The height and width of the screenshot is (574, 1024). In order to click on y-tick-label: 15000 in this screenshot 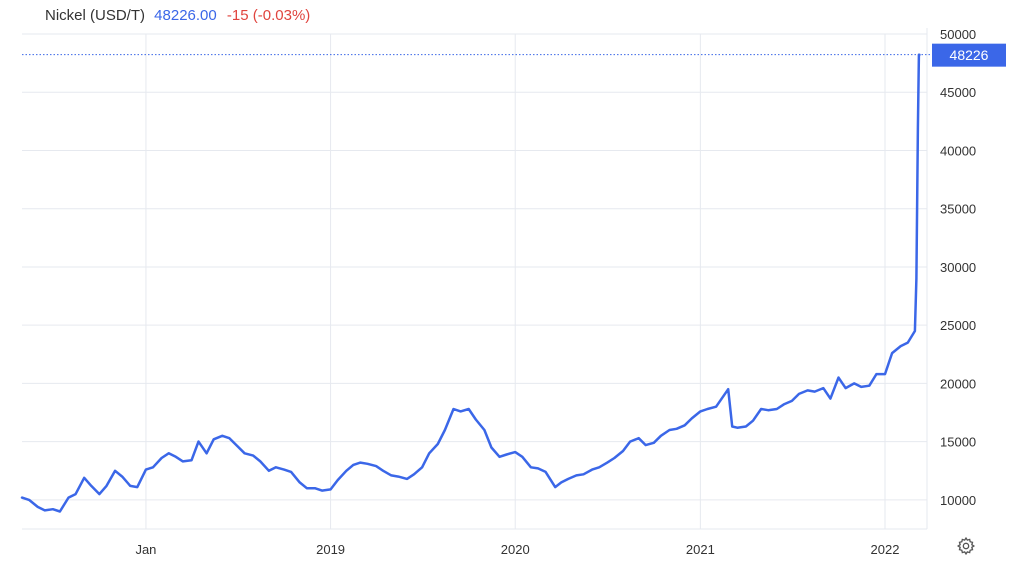, I will do `click(958, 442)`.